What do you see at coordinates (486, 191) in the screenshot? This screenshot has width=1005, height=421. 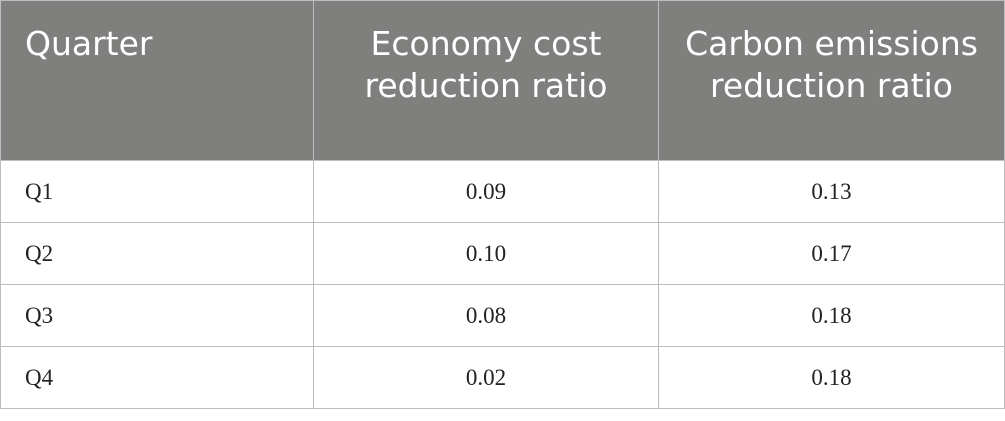 I see `table-cell: 0.09` at bounding box center [486, 191].